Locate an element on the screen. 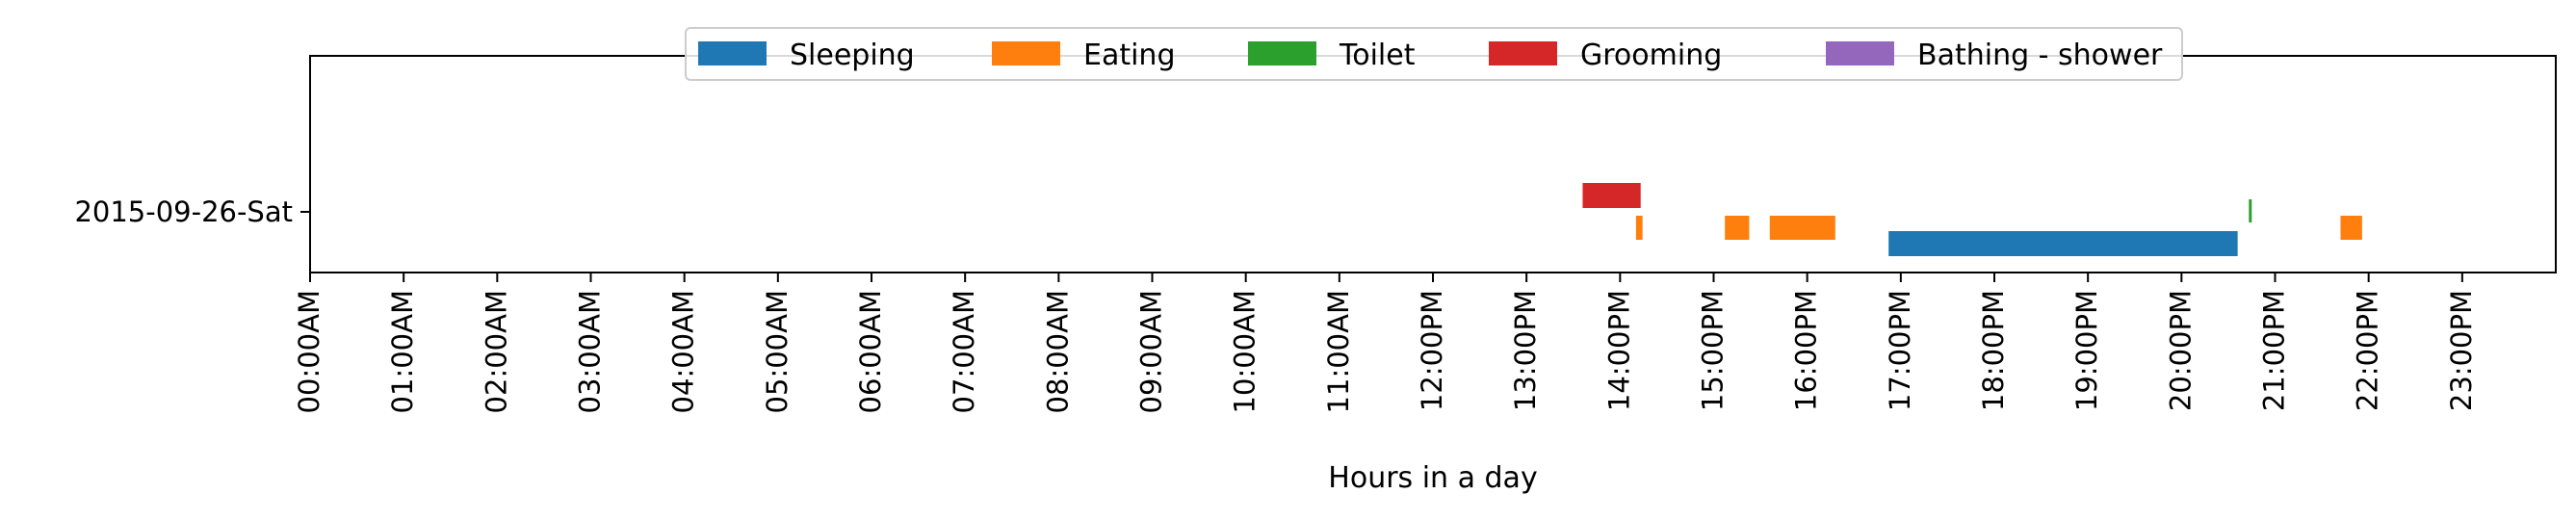  x-tick-label: 12:00PM is located at coordinates (1432, 351).